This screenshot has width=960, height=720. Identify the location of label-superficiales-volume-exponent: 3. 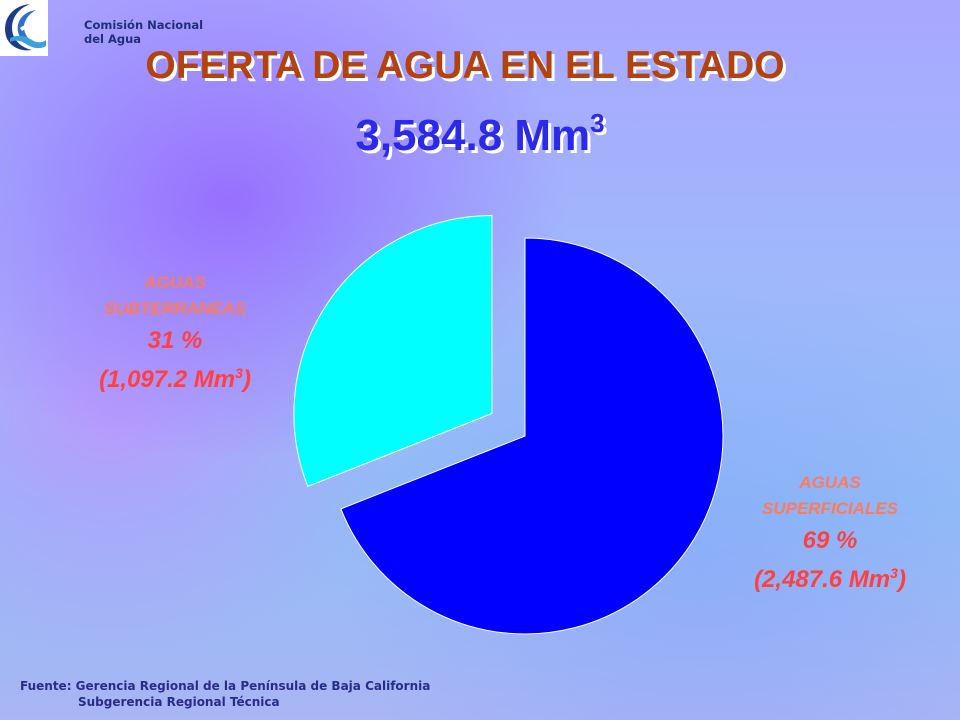
(894, 573).